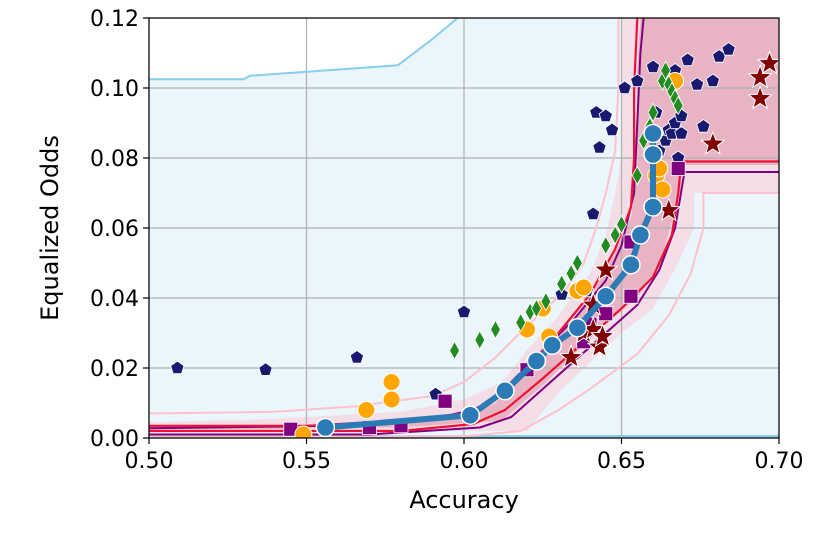 This screenshot has height=534, width=830. What do you see at coordinates (114, 19) in the screenshot?
I see `y-tick-label: 0.12` at bounding box center [114, 19].